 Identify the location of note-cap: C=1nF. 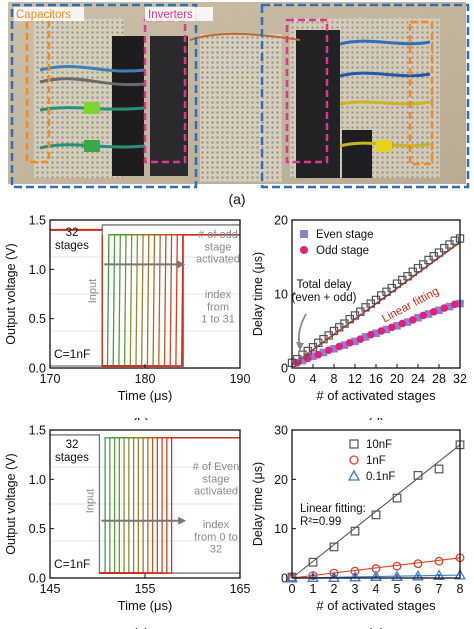
(72, 564).